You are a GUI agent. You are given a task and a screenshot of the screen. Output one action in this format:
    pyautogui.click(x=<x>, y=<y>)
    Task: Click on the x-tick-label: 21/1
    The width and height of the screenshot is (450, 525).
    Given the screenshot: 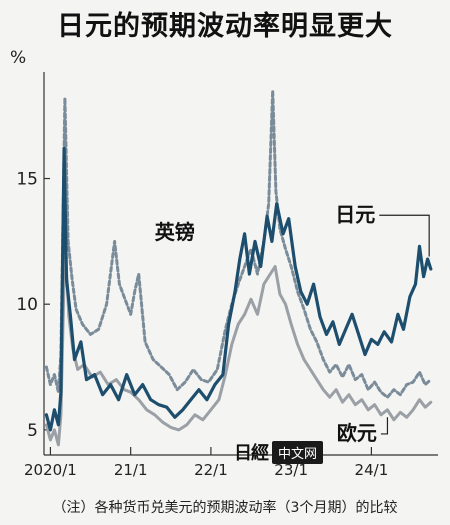 What is the action you would take?
    pyautogui.click(x=131, y=470)
    